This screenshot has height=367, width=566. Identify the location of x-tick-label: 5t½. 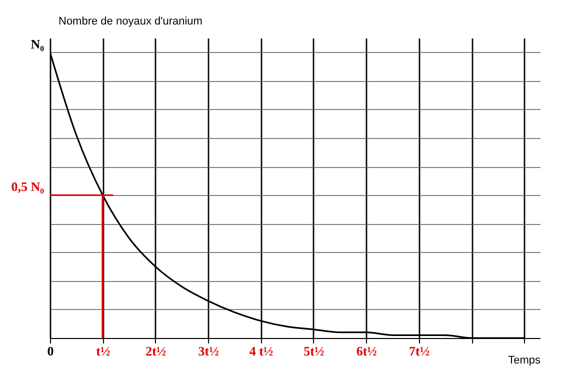
(314, 351).